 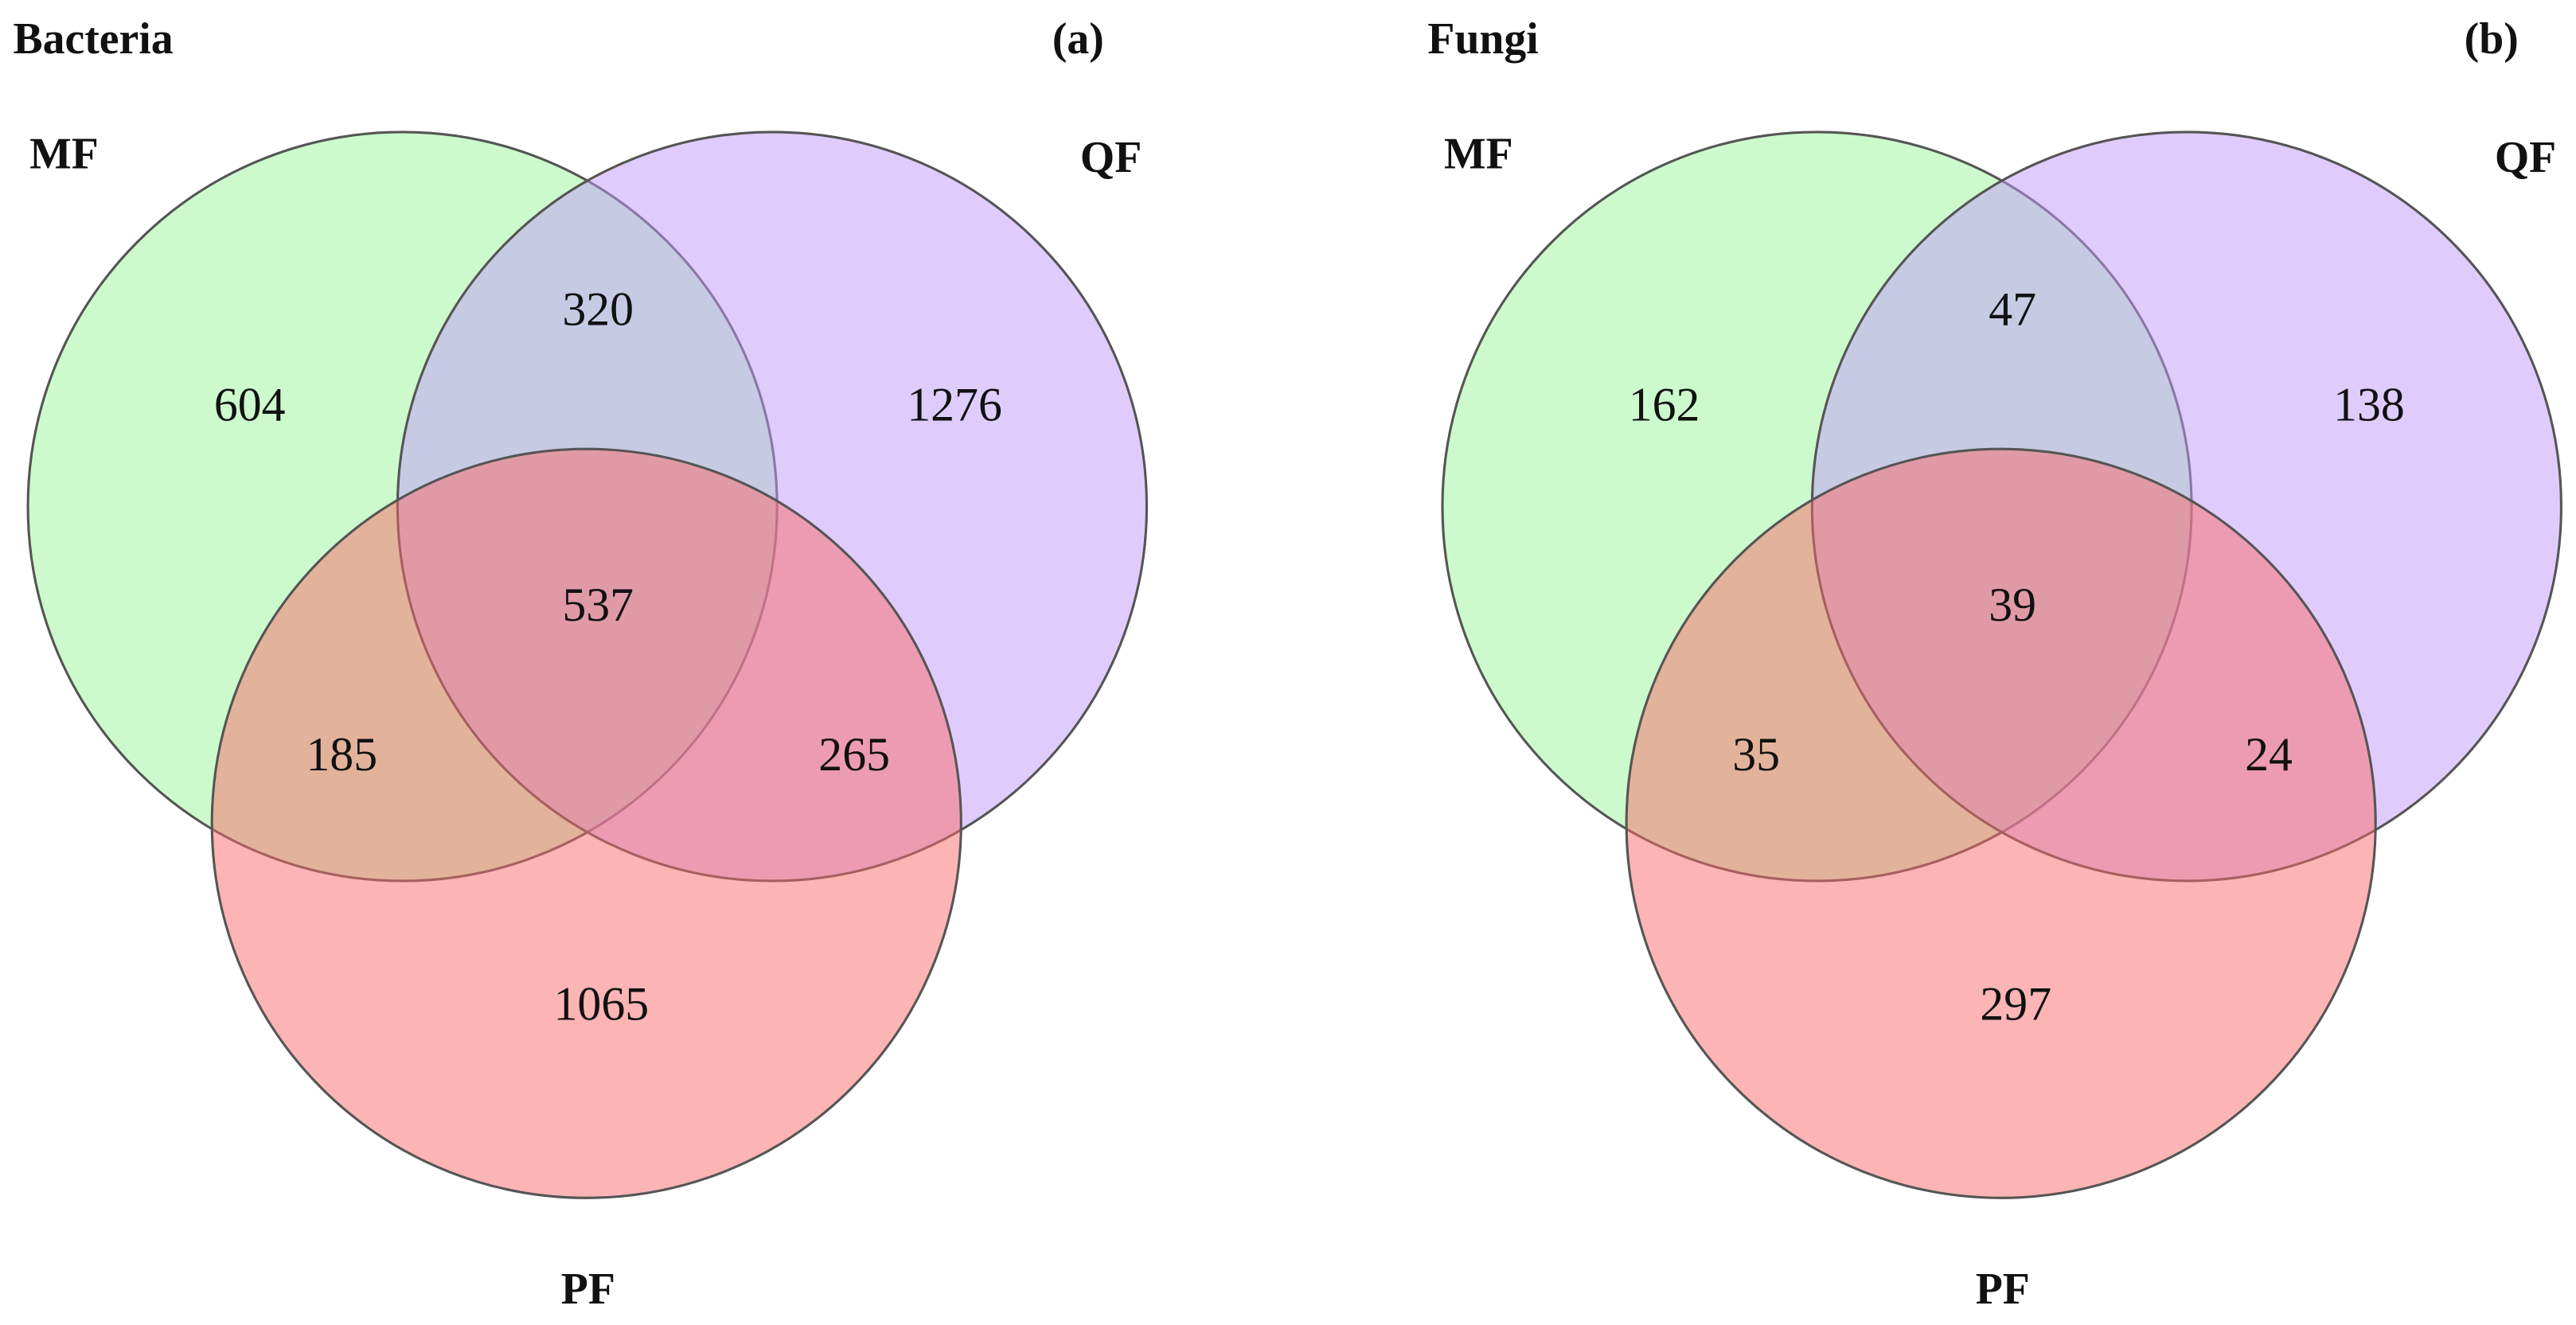 What do you see at coordinates (598, 309) in the screenshot?
I see `region-count: 320` at bounding box center [598, 309].